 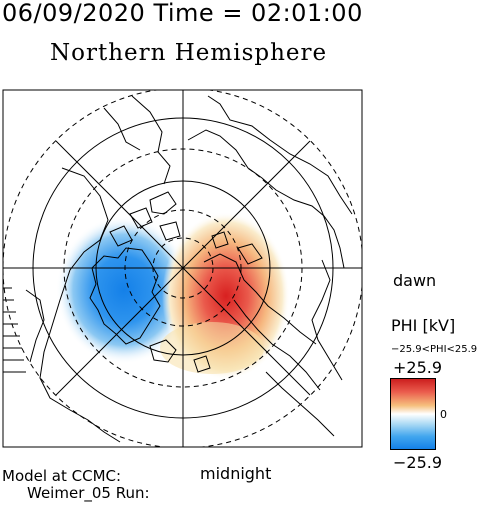 I want to click on midnight-label: midnight, so click(x=236, y=473).